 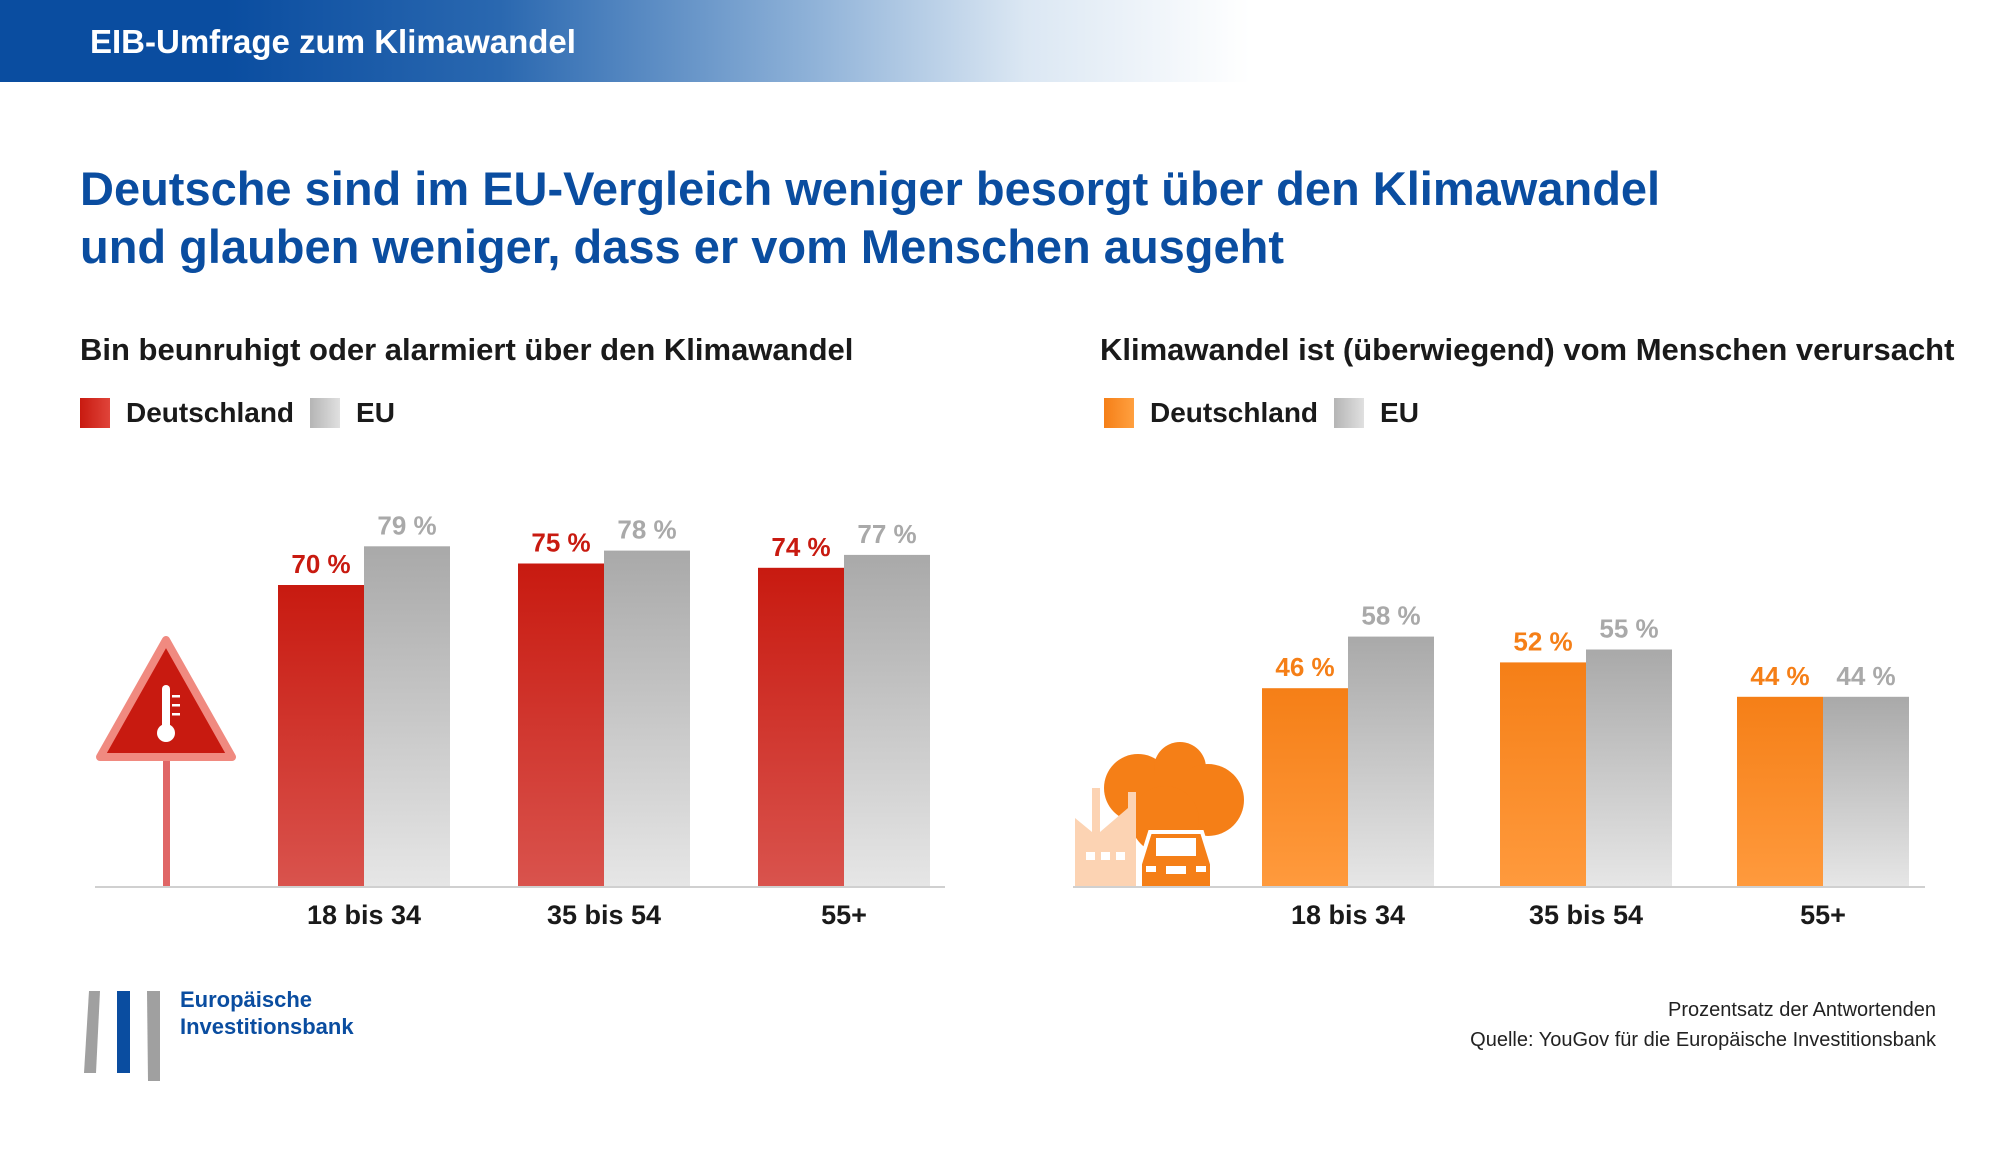 What do you see at coordinates (267, 1026) in the screenshot?
I see `logo-line-2: Investitionsbank` at bounding box center [267, 1026].